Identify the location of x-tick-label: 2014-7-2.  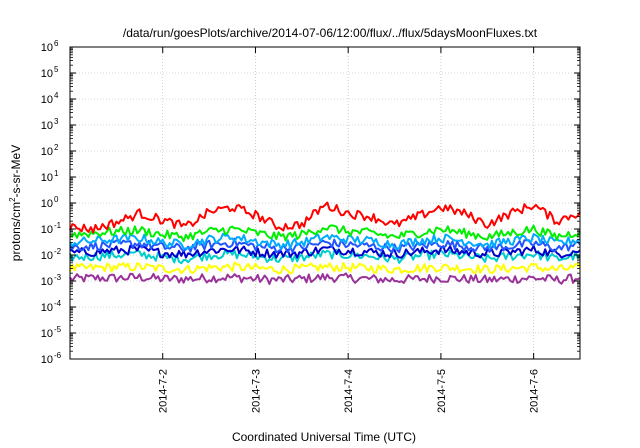
(164, 391).